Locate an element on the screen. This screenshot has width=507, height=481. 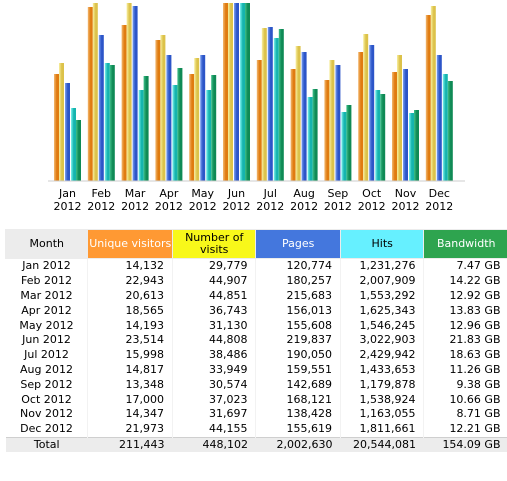
cell-pages: 168,121 is located at coordinates (298, 399).